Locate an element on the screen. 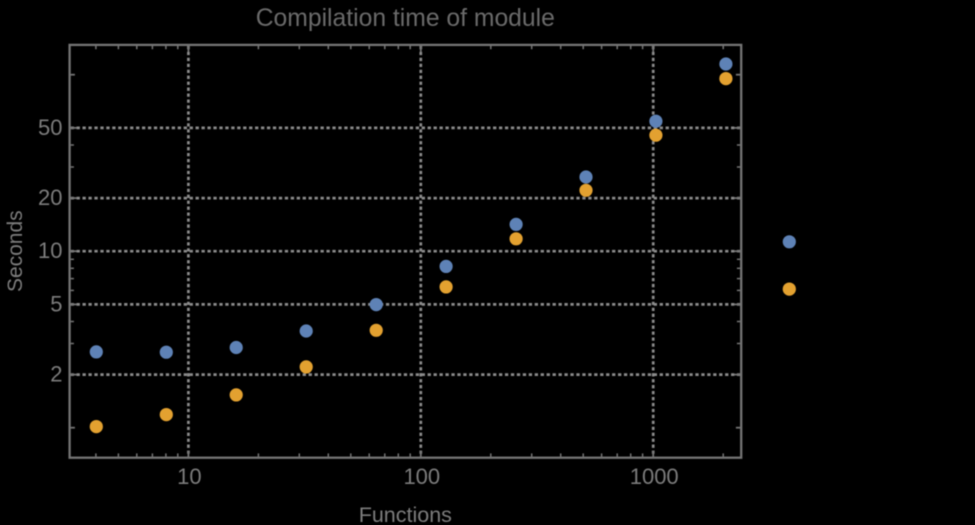 This screenshot has height=525, width=975. svg-text: 1000 is located at coordinates (654, 476).